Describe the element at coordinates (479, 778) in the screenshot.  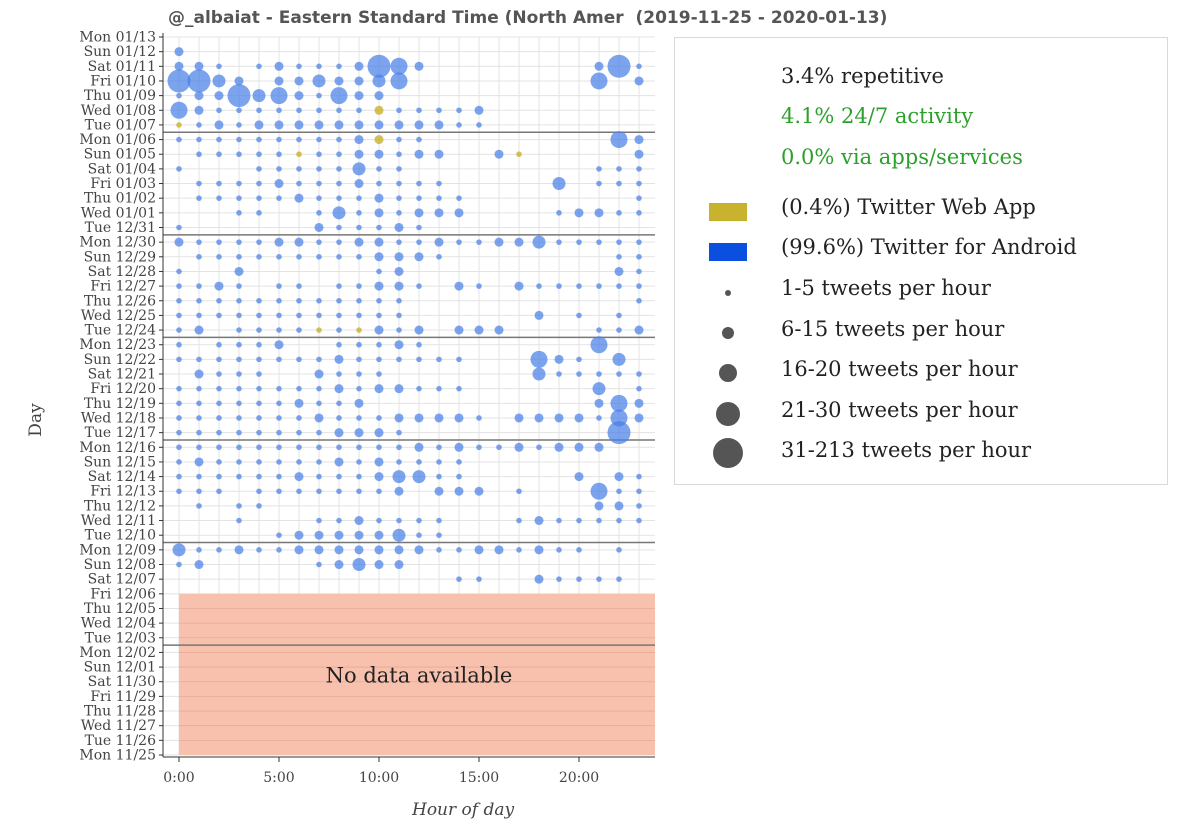
I see `x-tick-label: 15:00` at that location.